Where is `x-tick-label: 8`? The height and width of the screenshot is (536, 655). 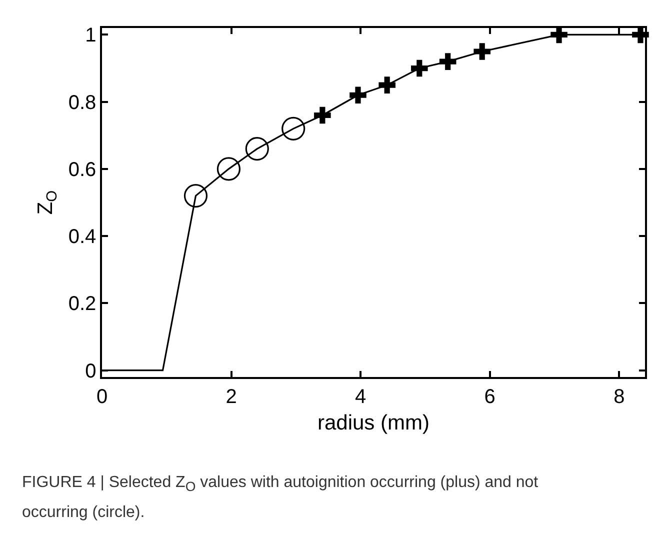 x-tick-label: 8 is located at coordinates (619, 397).